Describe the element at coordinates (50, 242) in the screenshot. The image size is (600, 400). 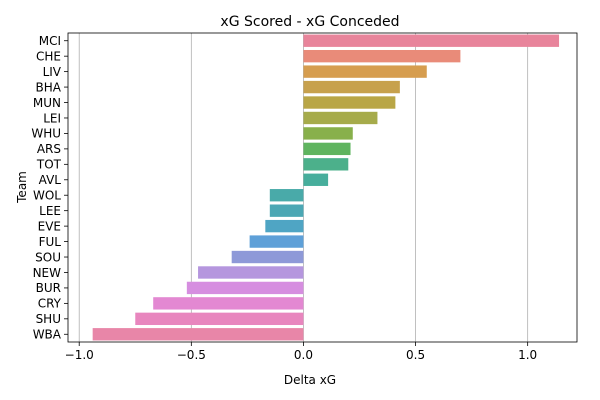
I see `y-tick-label: FUL` at that location.